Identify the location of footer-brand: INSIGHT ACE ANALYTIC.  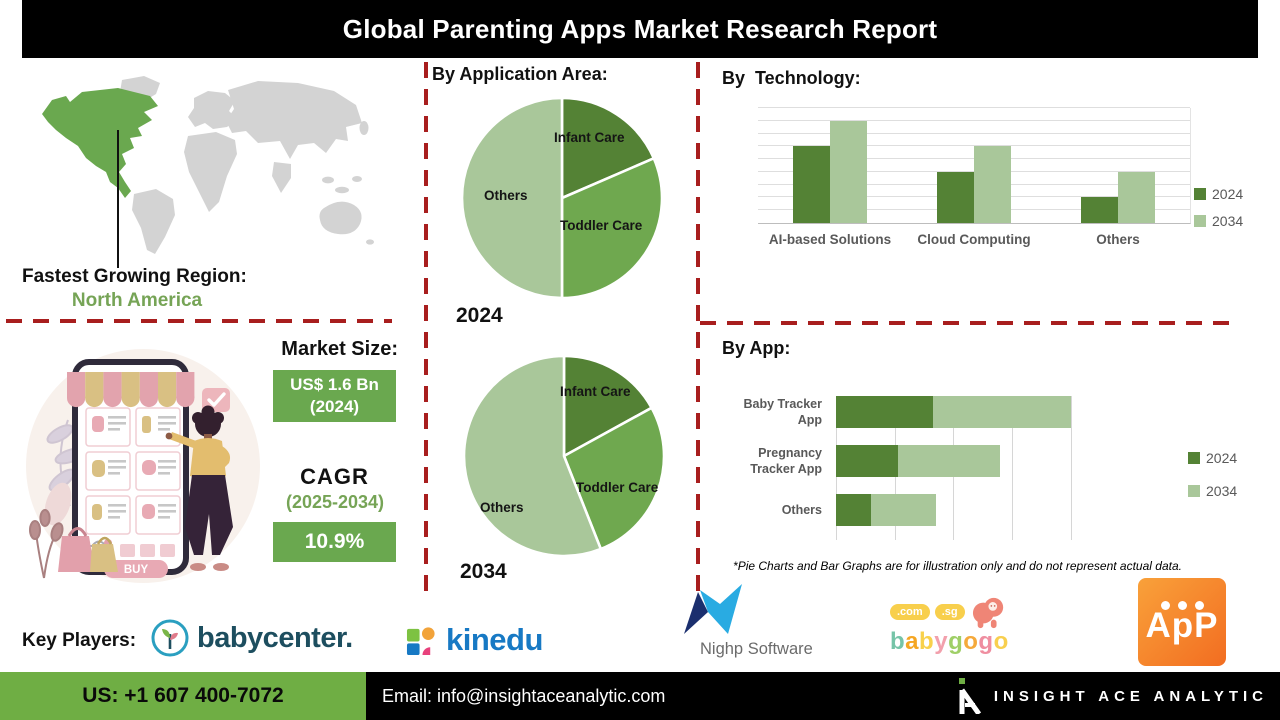
(1119, 696).